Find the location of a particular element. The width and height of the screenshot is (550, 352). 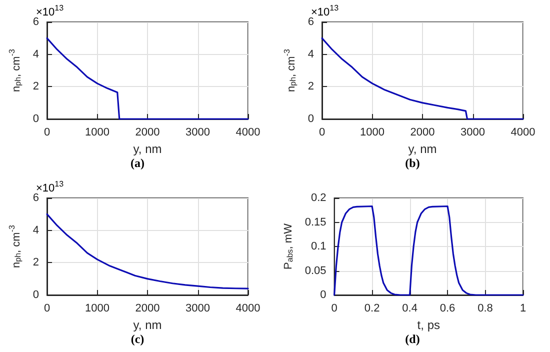

y-tick-label: 0.05 is located at coordinates (315, 270).